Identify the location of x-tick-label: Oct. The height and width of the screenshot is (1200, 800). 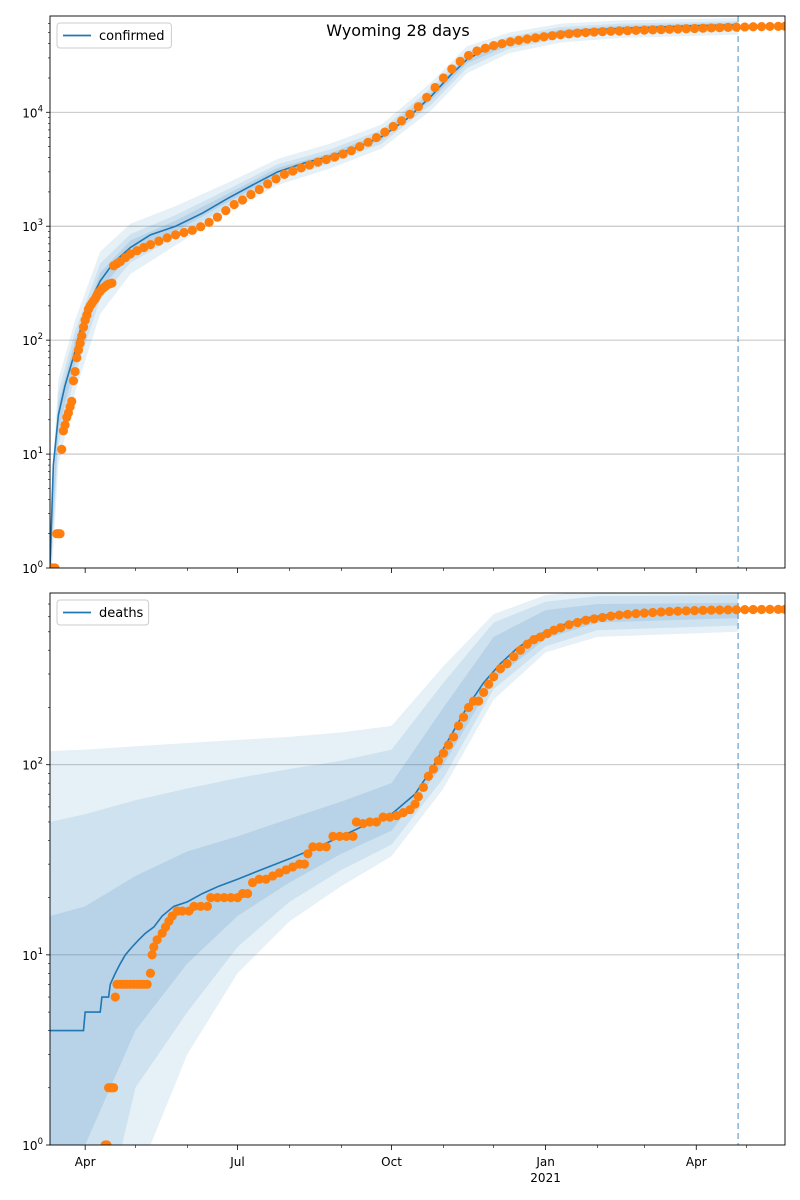
(391, 1162).